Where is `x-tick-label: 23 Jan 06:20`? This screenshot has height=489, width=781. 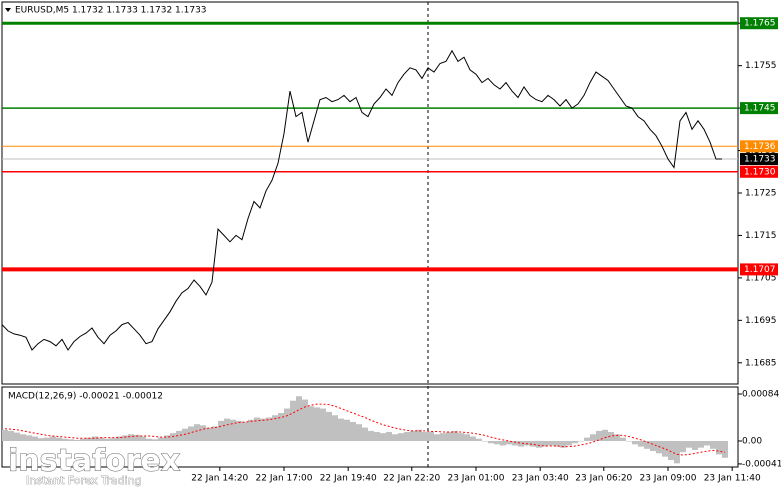 x-tick-label: 23 Jan 06:20 is located at coordinates (603, 479).